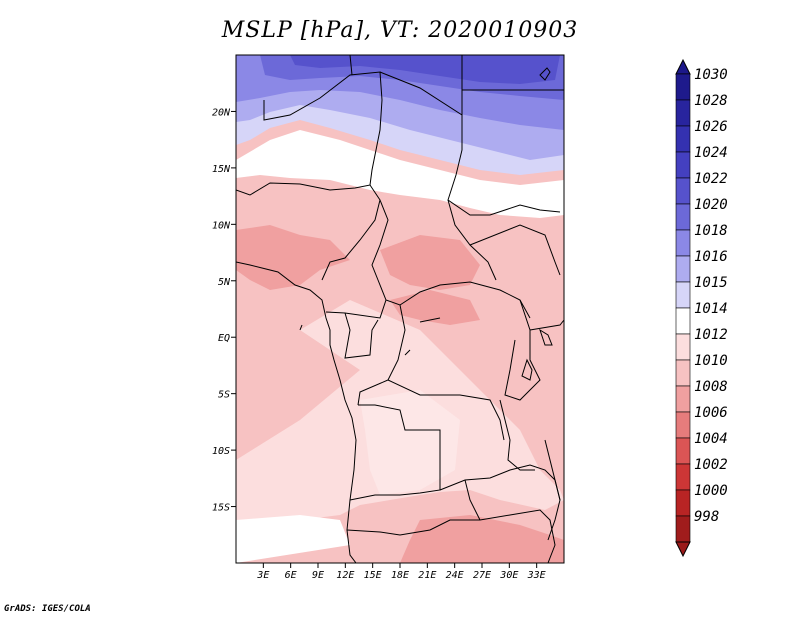 This screenshot has width=800, height=618. What do you see at coordinates (711, 101) in the screenshot?
I see `colorbar-label: 1028` at bounding box center [711, 101].